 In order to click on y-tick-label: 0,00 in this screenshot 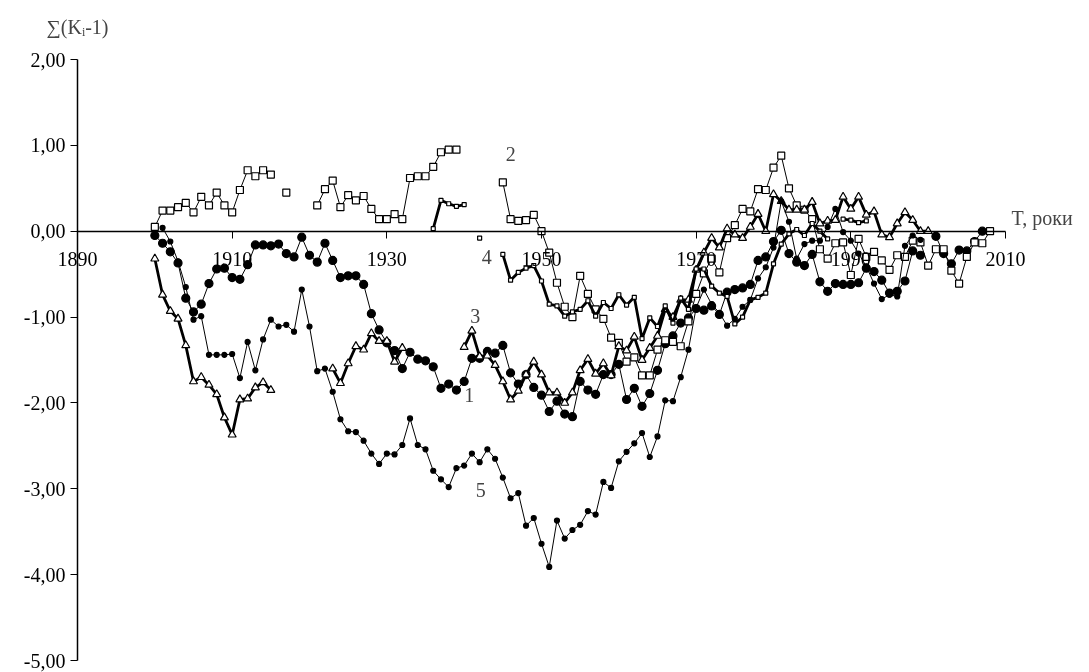, I will do `click(48, 231)`.